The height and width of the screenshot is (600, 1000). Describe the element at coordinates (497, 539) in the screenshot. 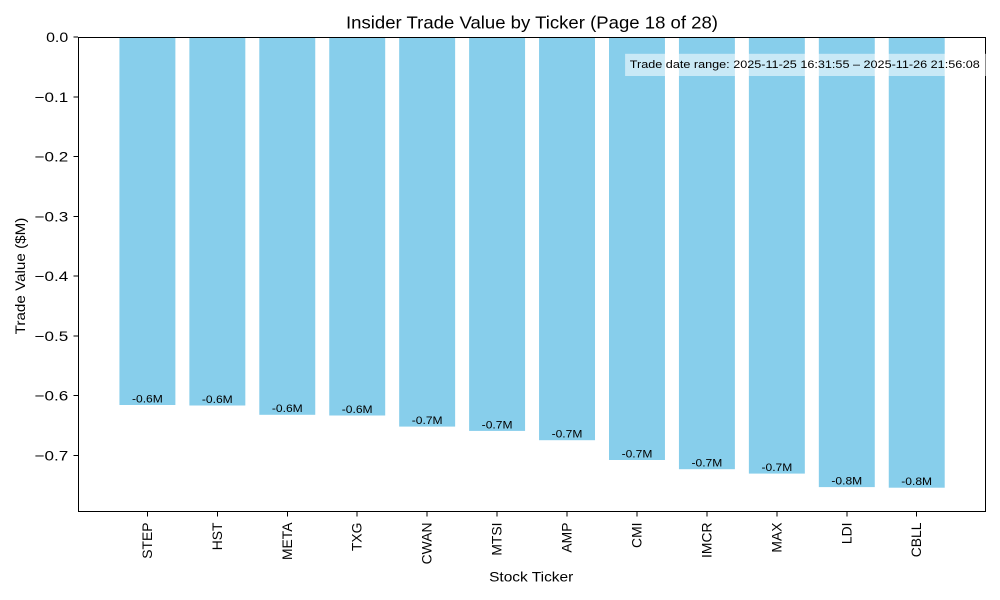

I see `svg-text: MTSI` at that location.